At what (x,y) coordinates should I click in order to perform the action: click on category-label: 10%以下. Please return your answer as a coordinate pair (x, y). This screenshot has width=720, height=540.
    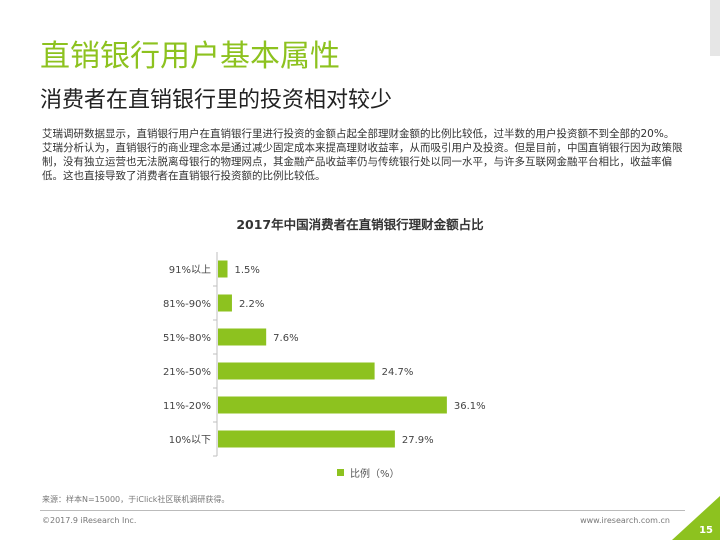
    Looking at the image, I should click on (190, 440).